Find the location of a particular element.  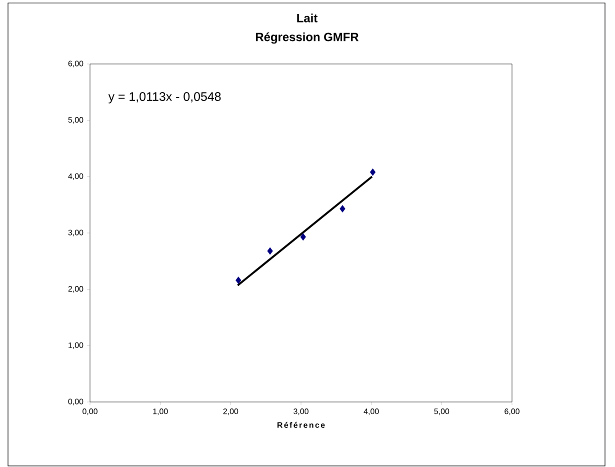

annotation: y = 1,0113x - 0,0548 is located at coordinates (164, 98).